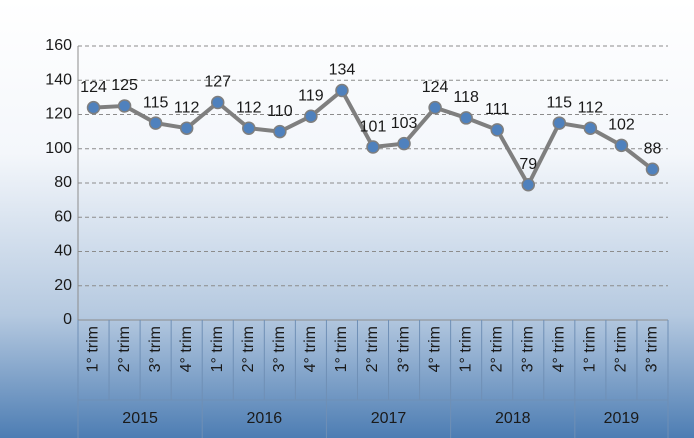  Describe the element at coordinates (124, 85) in the screenshot. I see `data-label: 125` at that location.